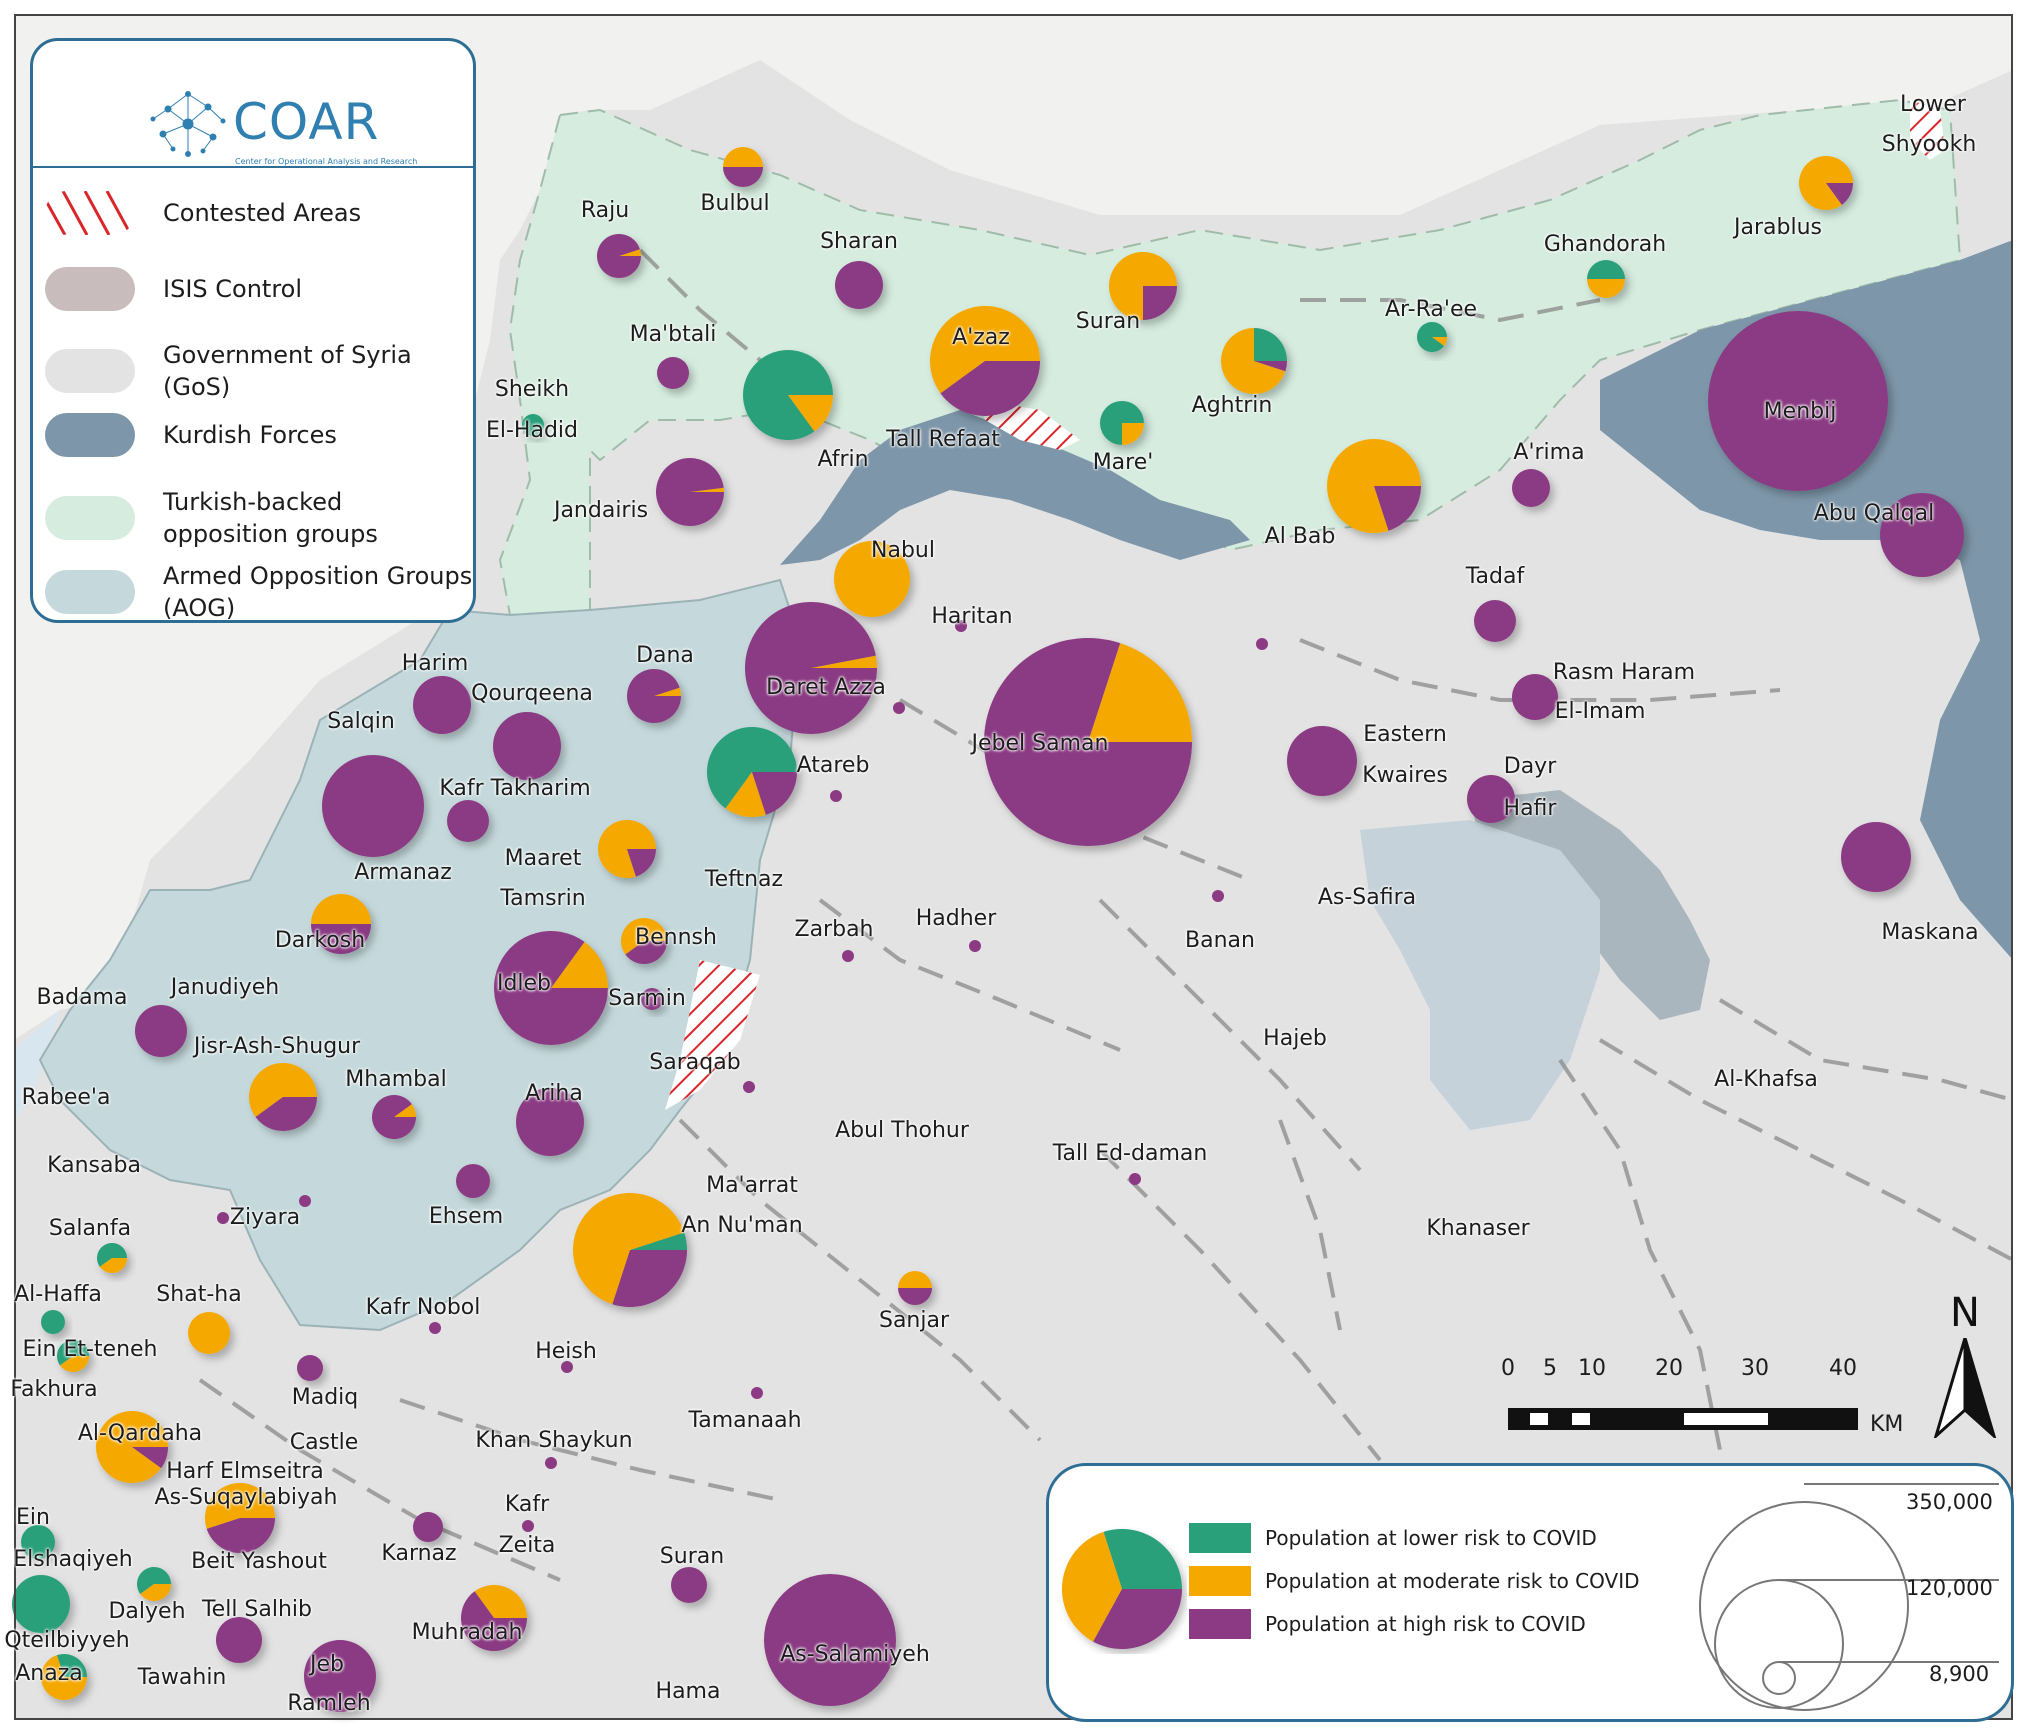  I want to click on pie-al-haffa, so click(53, 1322).